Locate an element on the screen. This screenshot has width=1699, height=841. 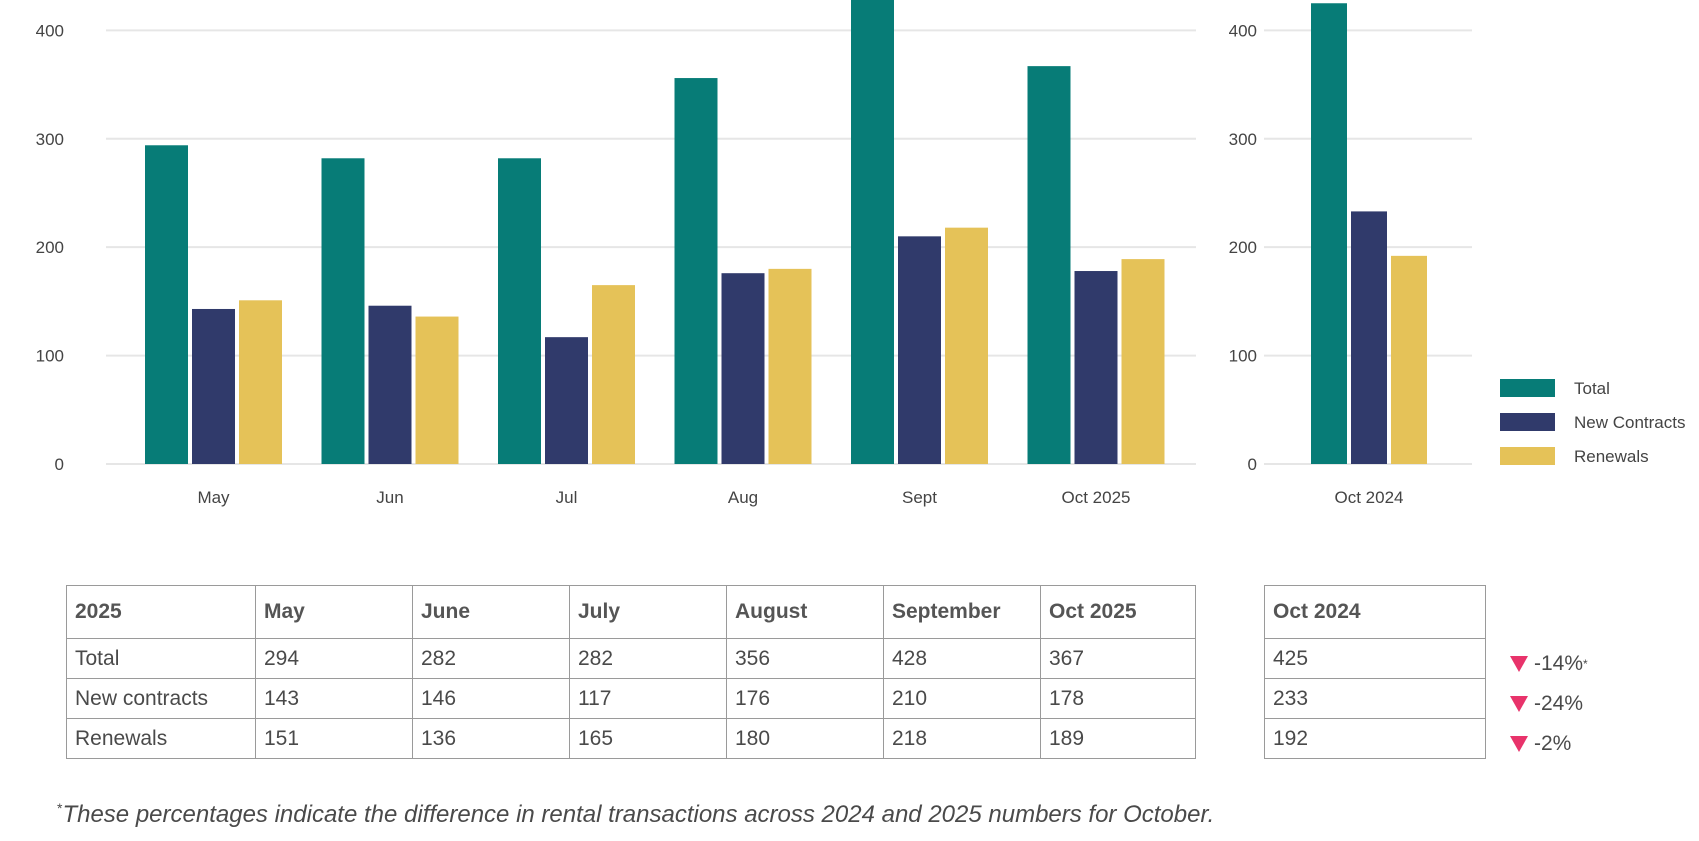
table-cell: Renewals is located at coordinates (161, 738).